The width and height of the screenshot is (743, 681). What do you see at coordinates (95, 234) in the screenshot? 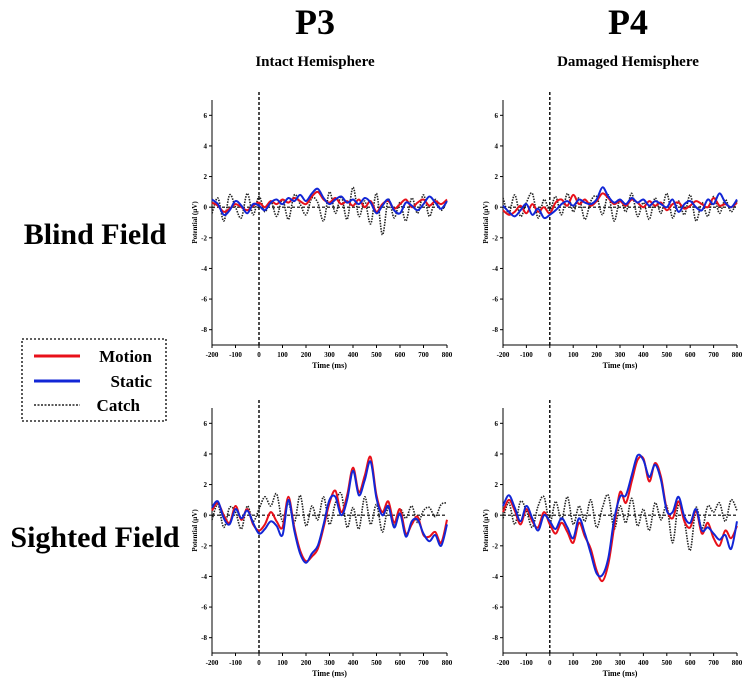
I see `row-label-blind-field: Blind Field` at bounding box center [95, 234].